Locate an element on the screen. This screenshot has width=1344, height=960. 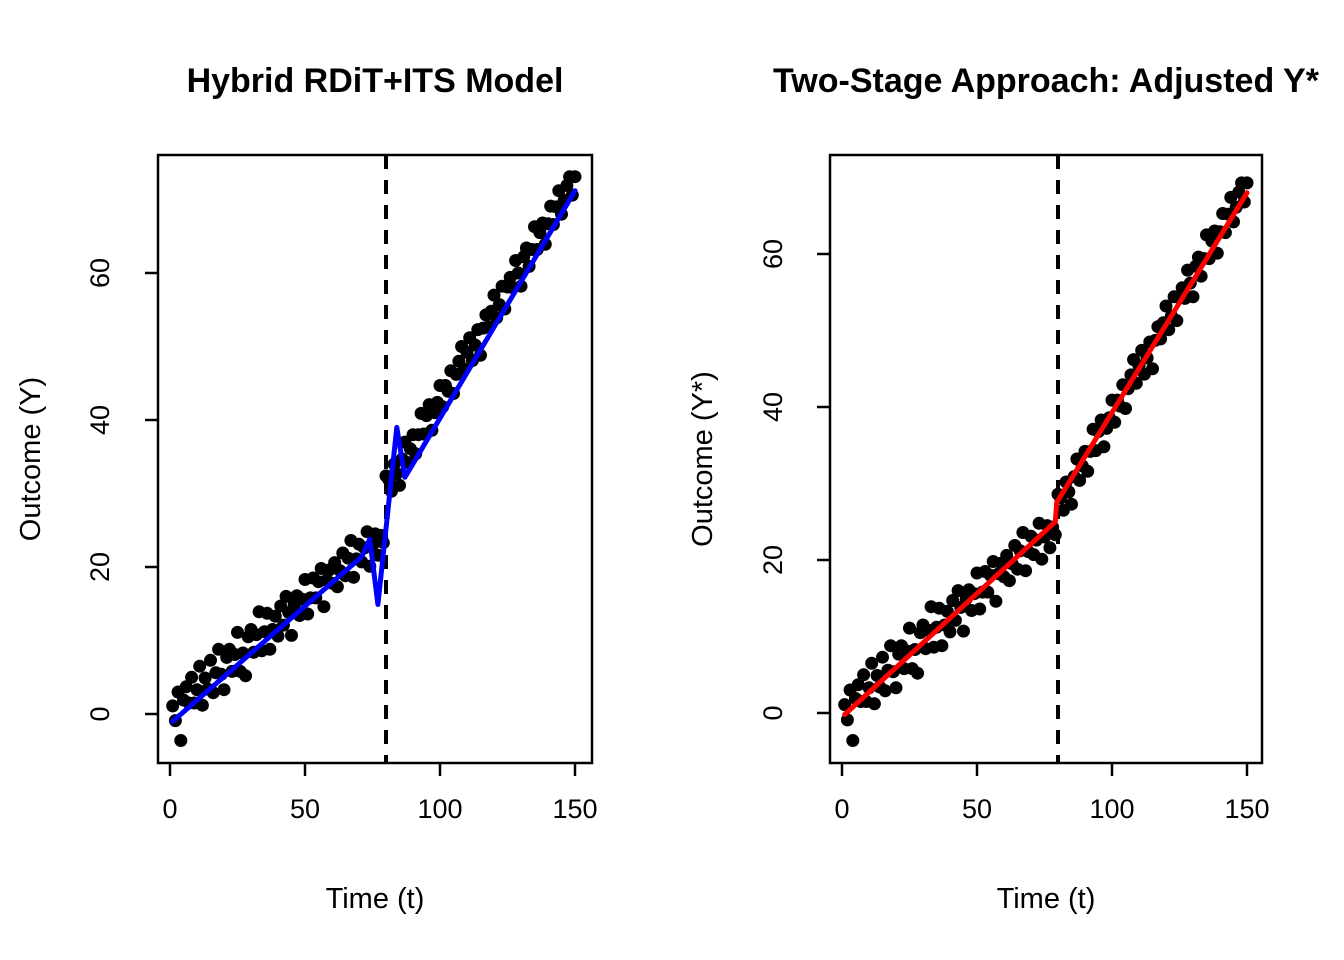
chart-title: Two-Stage Approach: Adjusted Y* is located at coordinates (1046, 81).